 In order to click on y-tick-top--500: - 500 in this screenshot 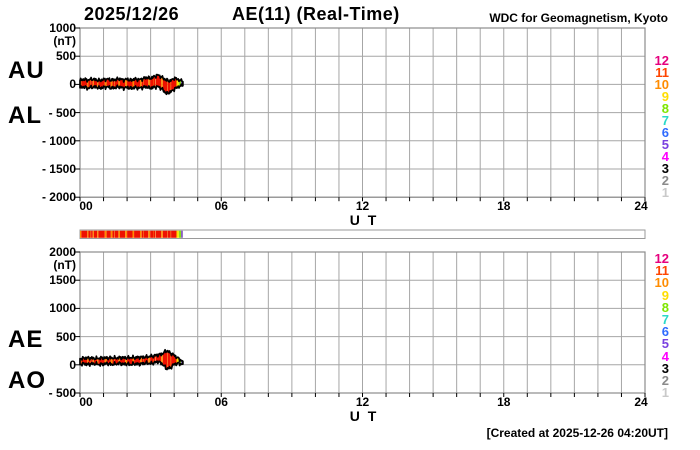, I will do `click(62, 112)`.